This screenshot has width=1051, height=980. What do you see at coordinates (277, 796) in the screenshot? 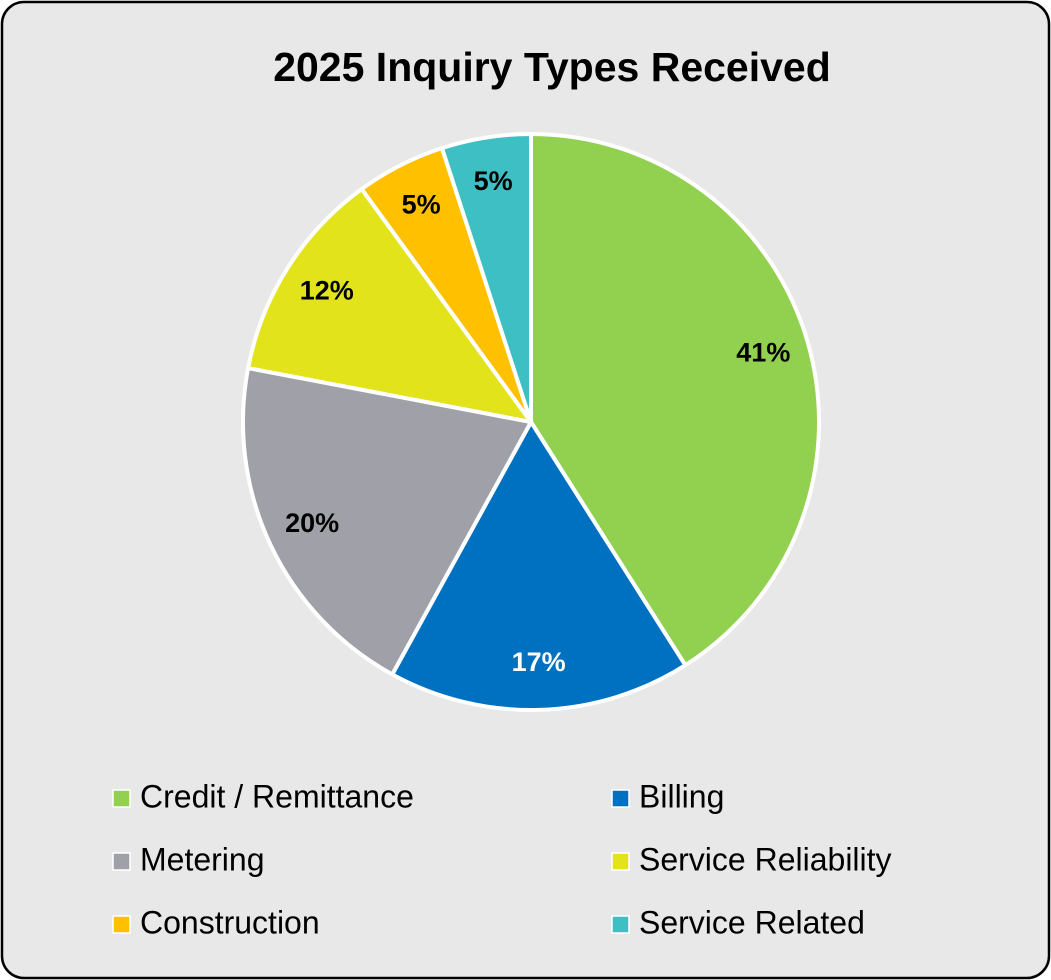
I see `legend-label: Credit / Remittance` at bounding box center [277, 796].